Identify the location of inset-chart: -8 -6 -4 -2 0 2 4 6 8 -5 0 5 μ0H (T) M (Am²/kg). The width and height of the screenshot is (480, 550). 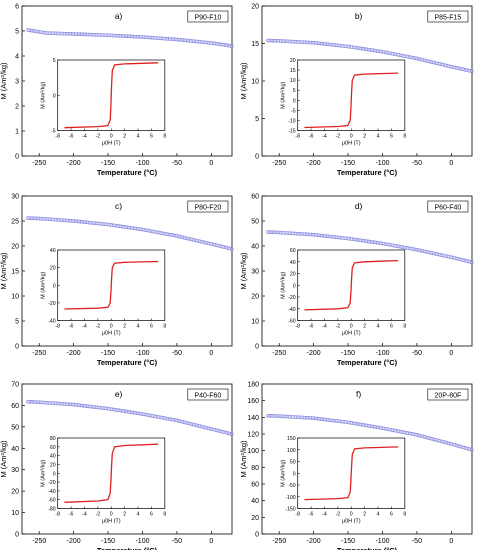
(104, 102).